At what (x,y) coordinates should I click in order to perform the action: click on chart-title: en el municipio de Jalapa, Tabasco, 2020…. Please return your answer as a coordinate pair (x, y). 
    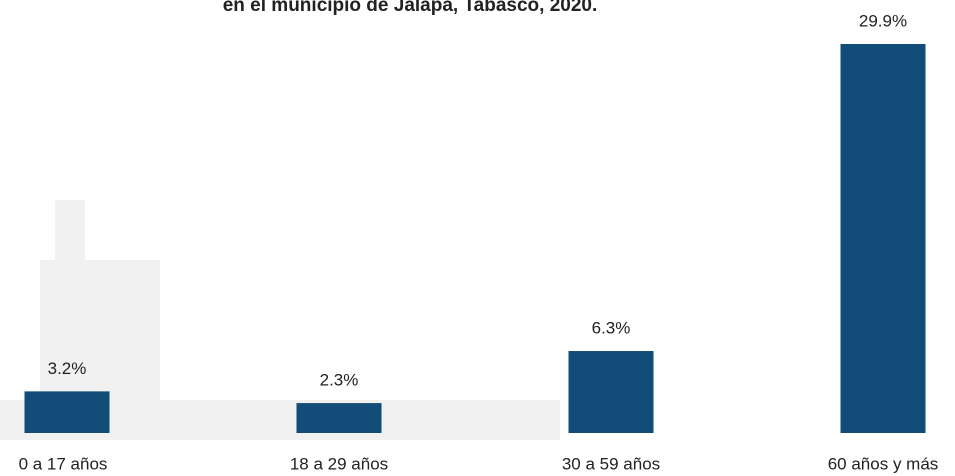
    Looking at the image, I should click on (410, 8).